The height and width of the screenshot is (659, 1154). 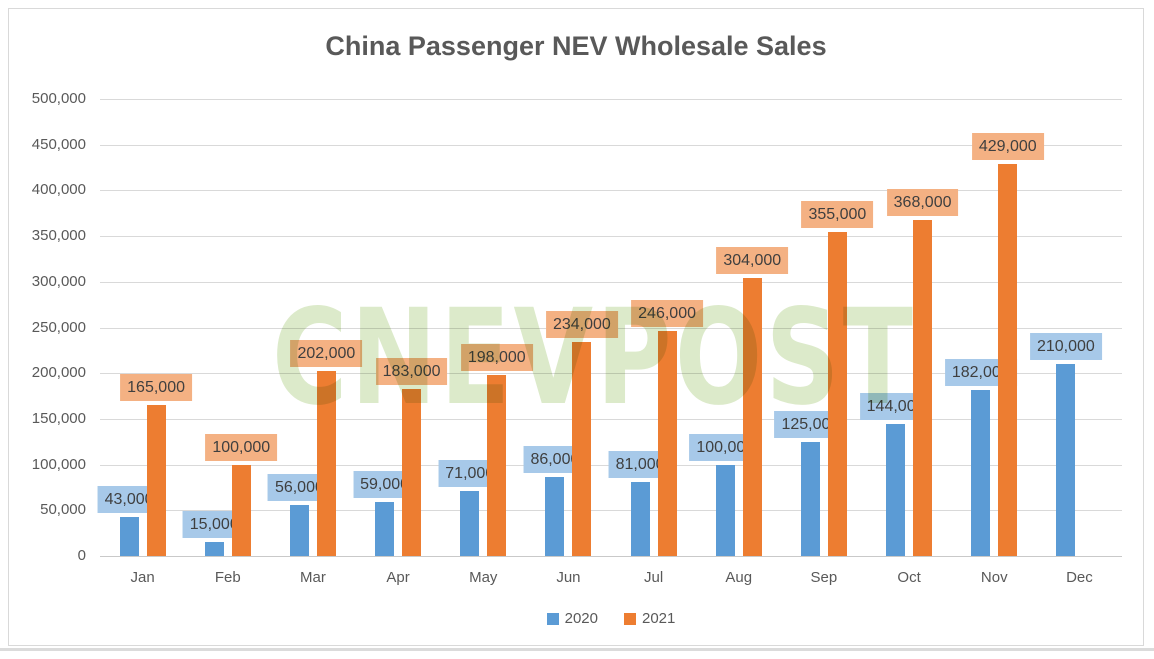 I want to click on chart-legend: 2020 2021, so click(x=611, y=618).